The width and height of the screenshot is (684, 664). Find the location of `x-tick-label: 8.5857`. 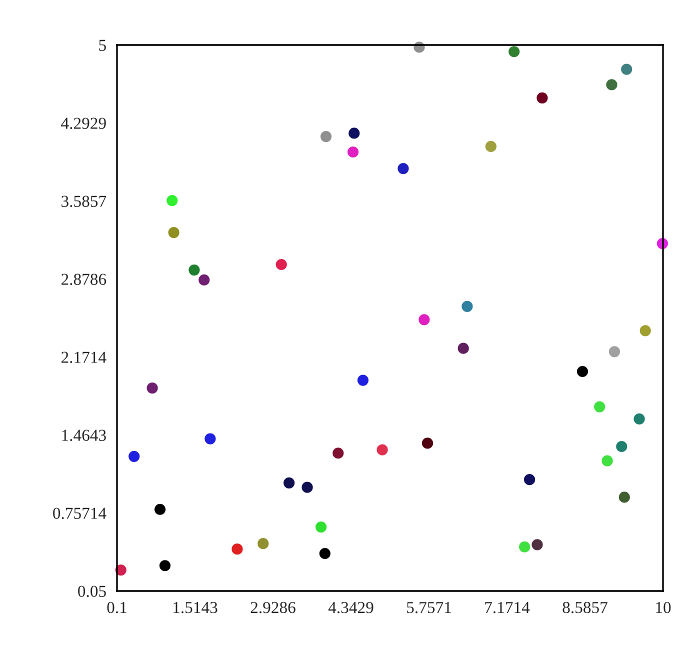

x-tick-label: 8.5857 is located at coordinates (585, 608).